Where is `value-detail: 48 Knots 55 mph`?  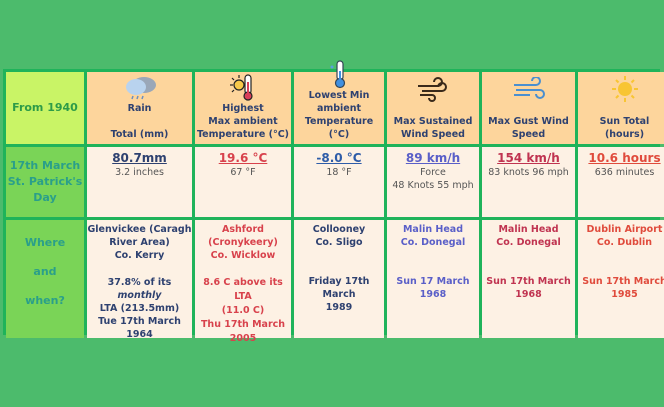
value-detail: 48 Knots 55 mph is located at coordinates (433, 185).